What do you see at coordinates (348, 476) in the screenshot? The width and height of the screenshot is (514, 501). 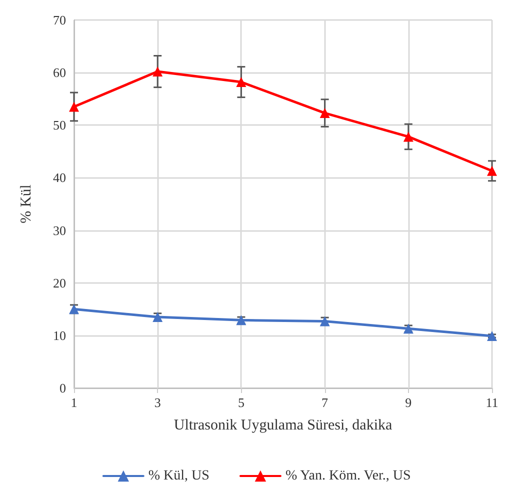 I see `legend-label: % Yan. Köm. Ver., US` at bounding box center [348, 476].